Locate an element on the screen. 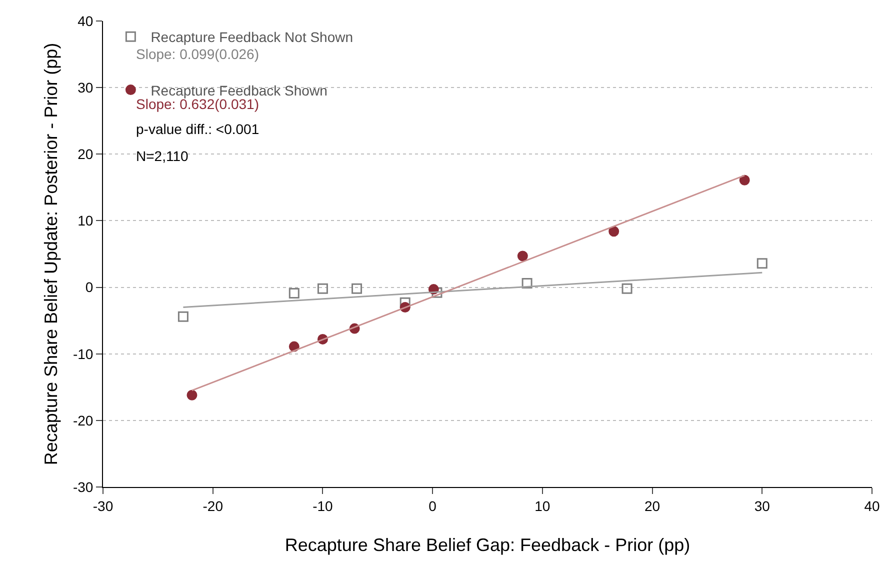 The height and width of the screenshot is (562, 884). legend-label: Recapture Feedback Not Shown is located at coordinates (252, 37).